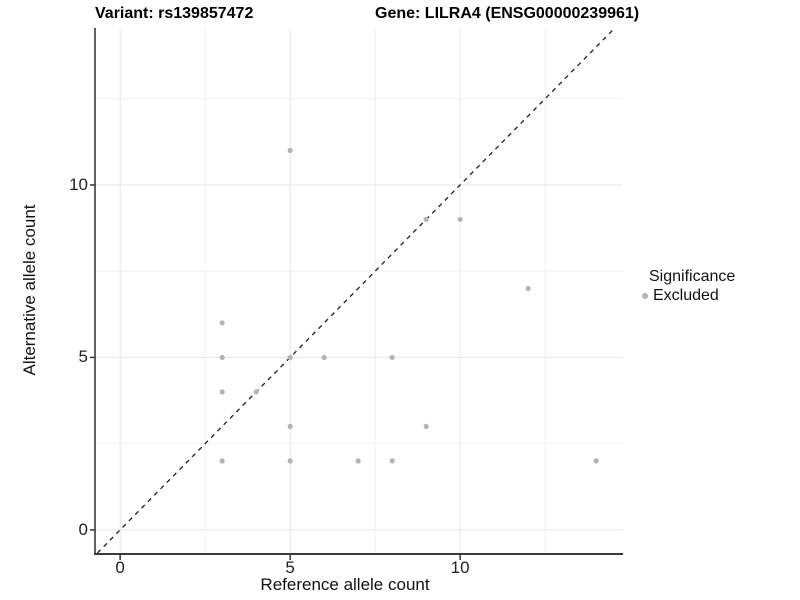 The image size is (800, 600). I want to click on x-axis-title: Reference allele count, so click(345, 584).